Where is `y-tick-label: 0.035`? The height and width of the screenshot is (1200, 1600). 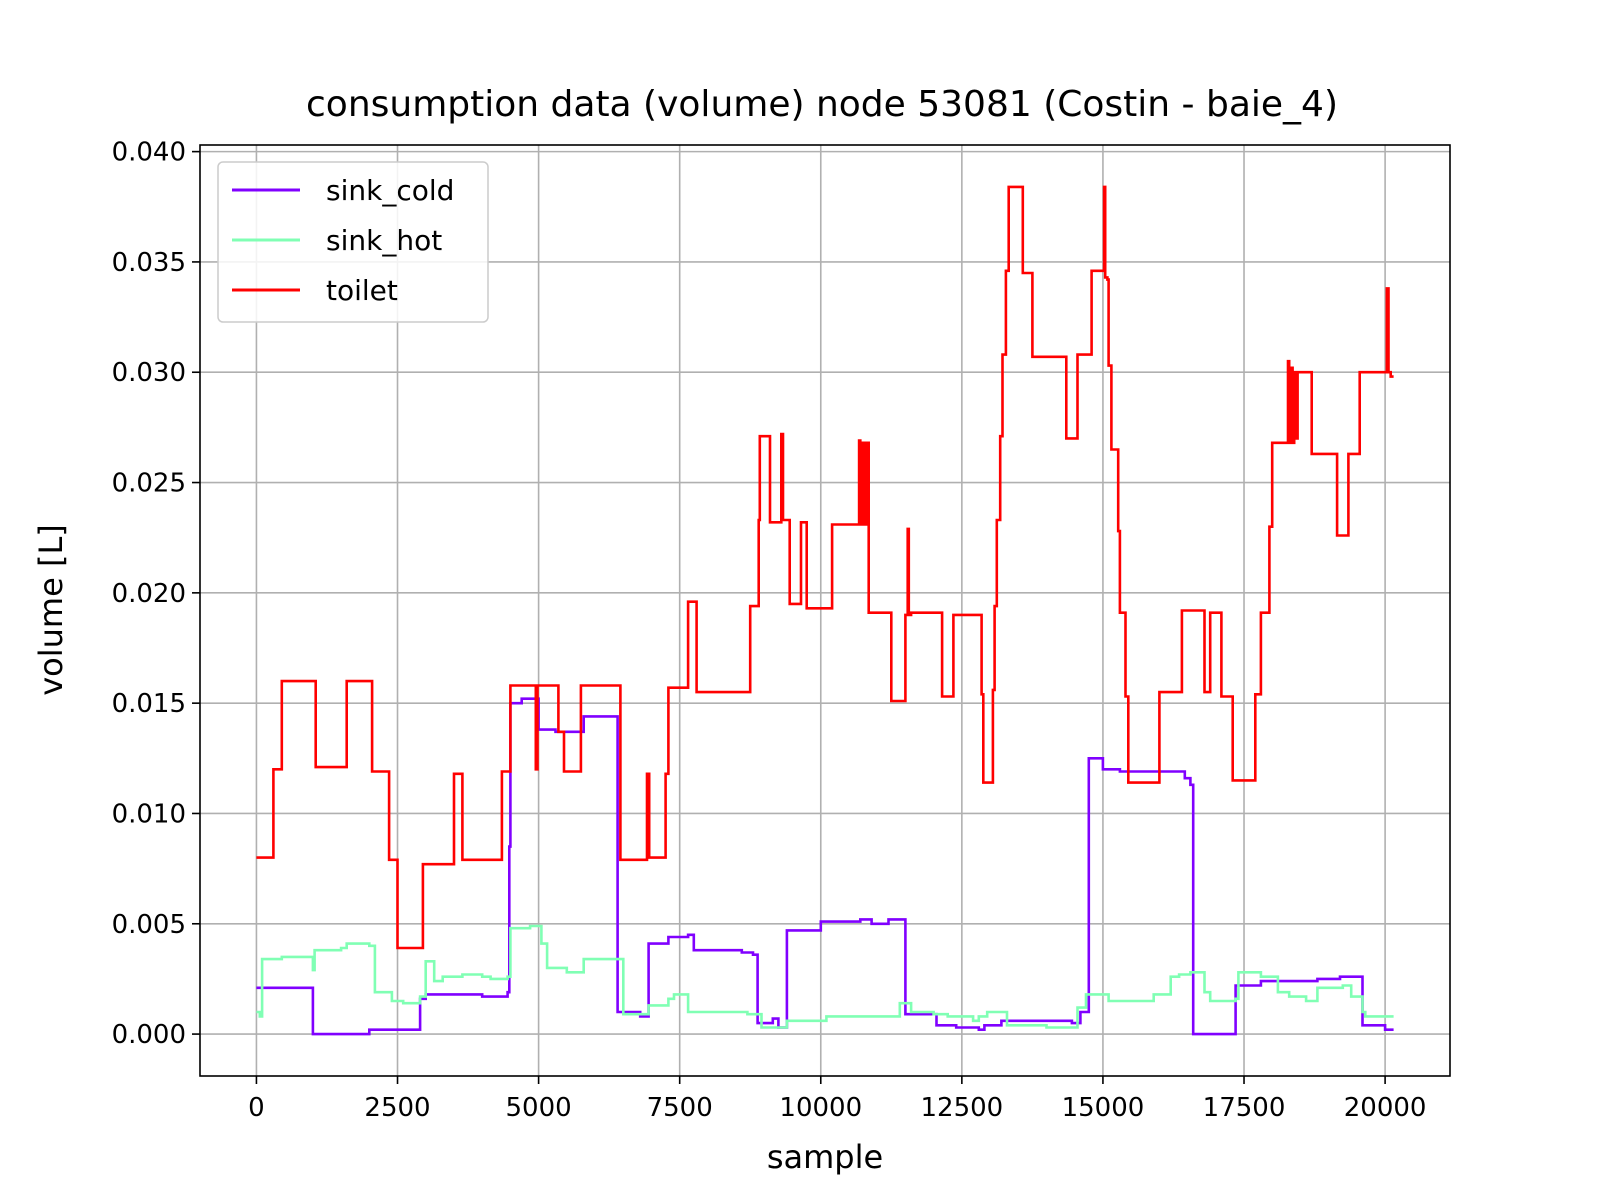
y-tick-label: 0.035 is located at coordinates (149, 263).